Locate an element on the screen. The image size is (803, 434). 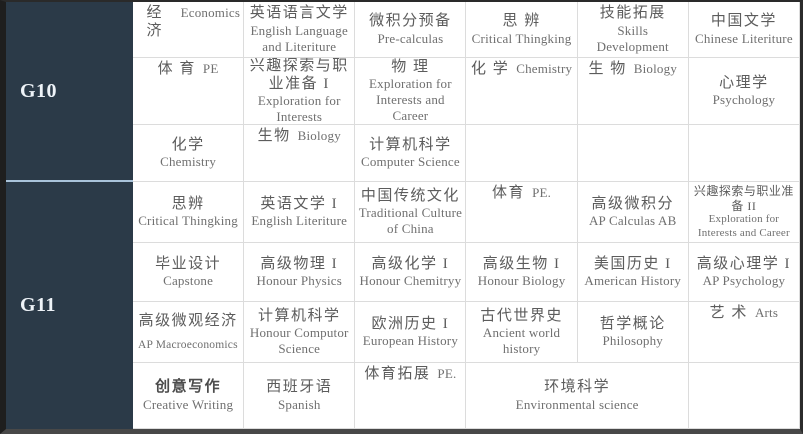
course-name-en: Critical Thingking is located at coordinates (521, 38).